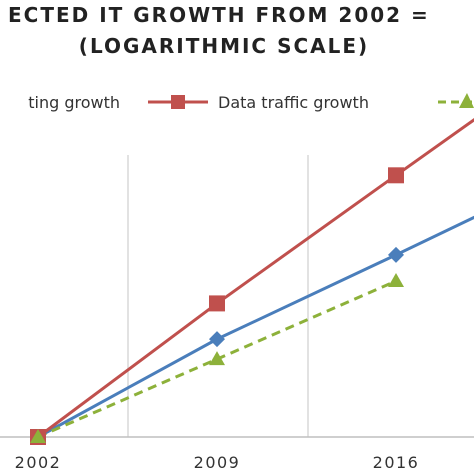 Image resolution: width=474 pixels, height=474 pixels. What do you see at coordinates (38, 436) in the screenshot?
I see `series-3-point-2002` at bounding box center [38, 436].